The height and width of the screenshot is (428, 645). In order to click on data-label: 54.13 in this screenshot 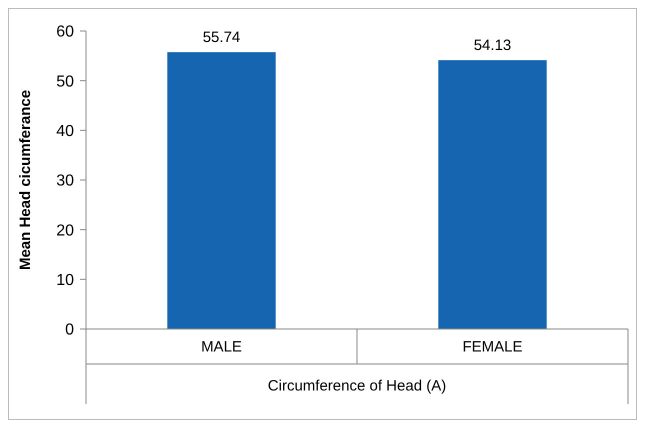, I will do `click(493, 45)`.